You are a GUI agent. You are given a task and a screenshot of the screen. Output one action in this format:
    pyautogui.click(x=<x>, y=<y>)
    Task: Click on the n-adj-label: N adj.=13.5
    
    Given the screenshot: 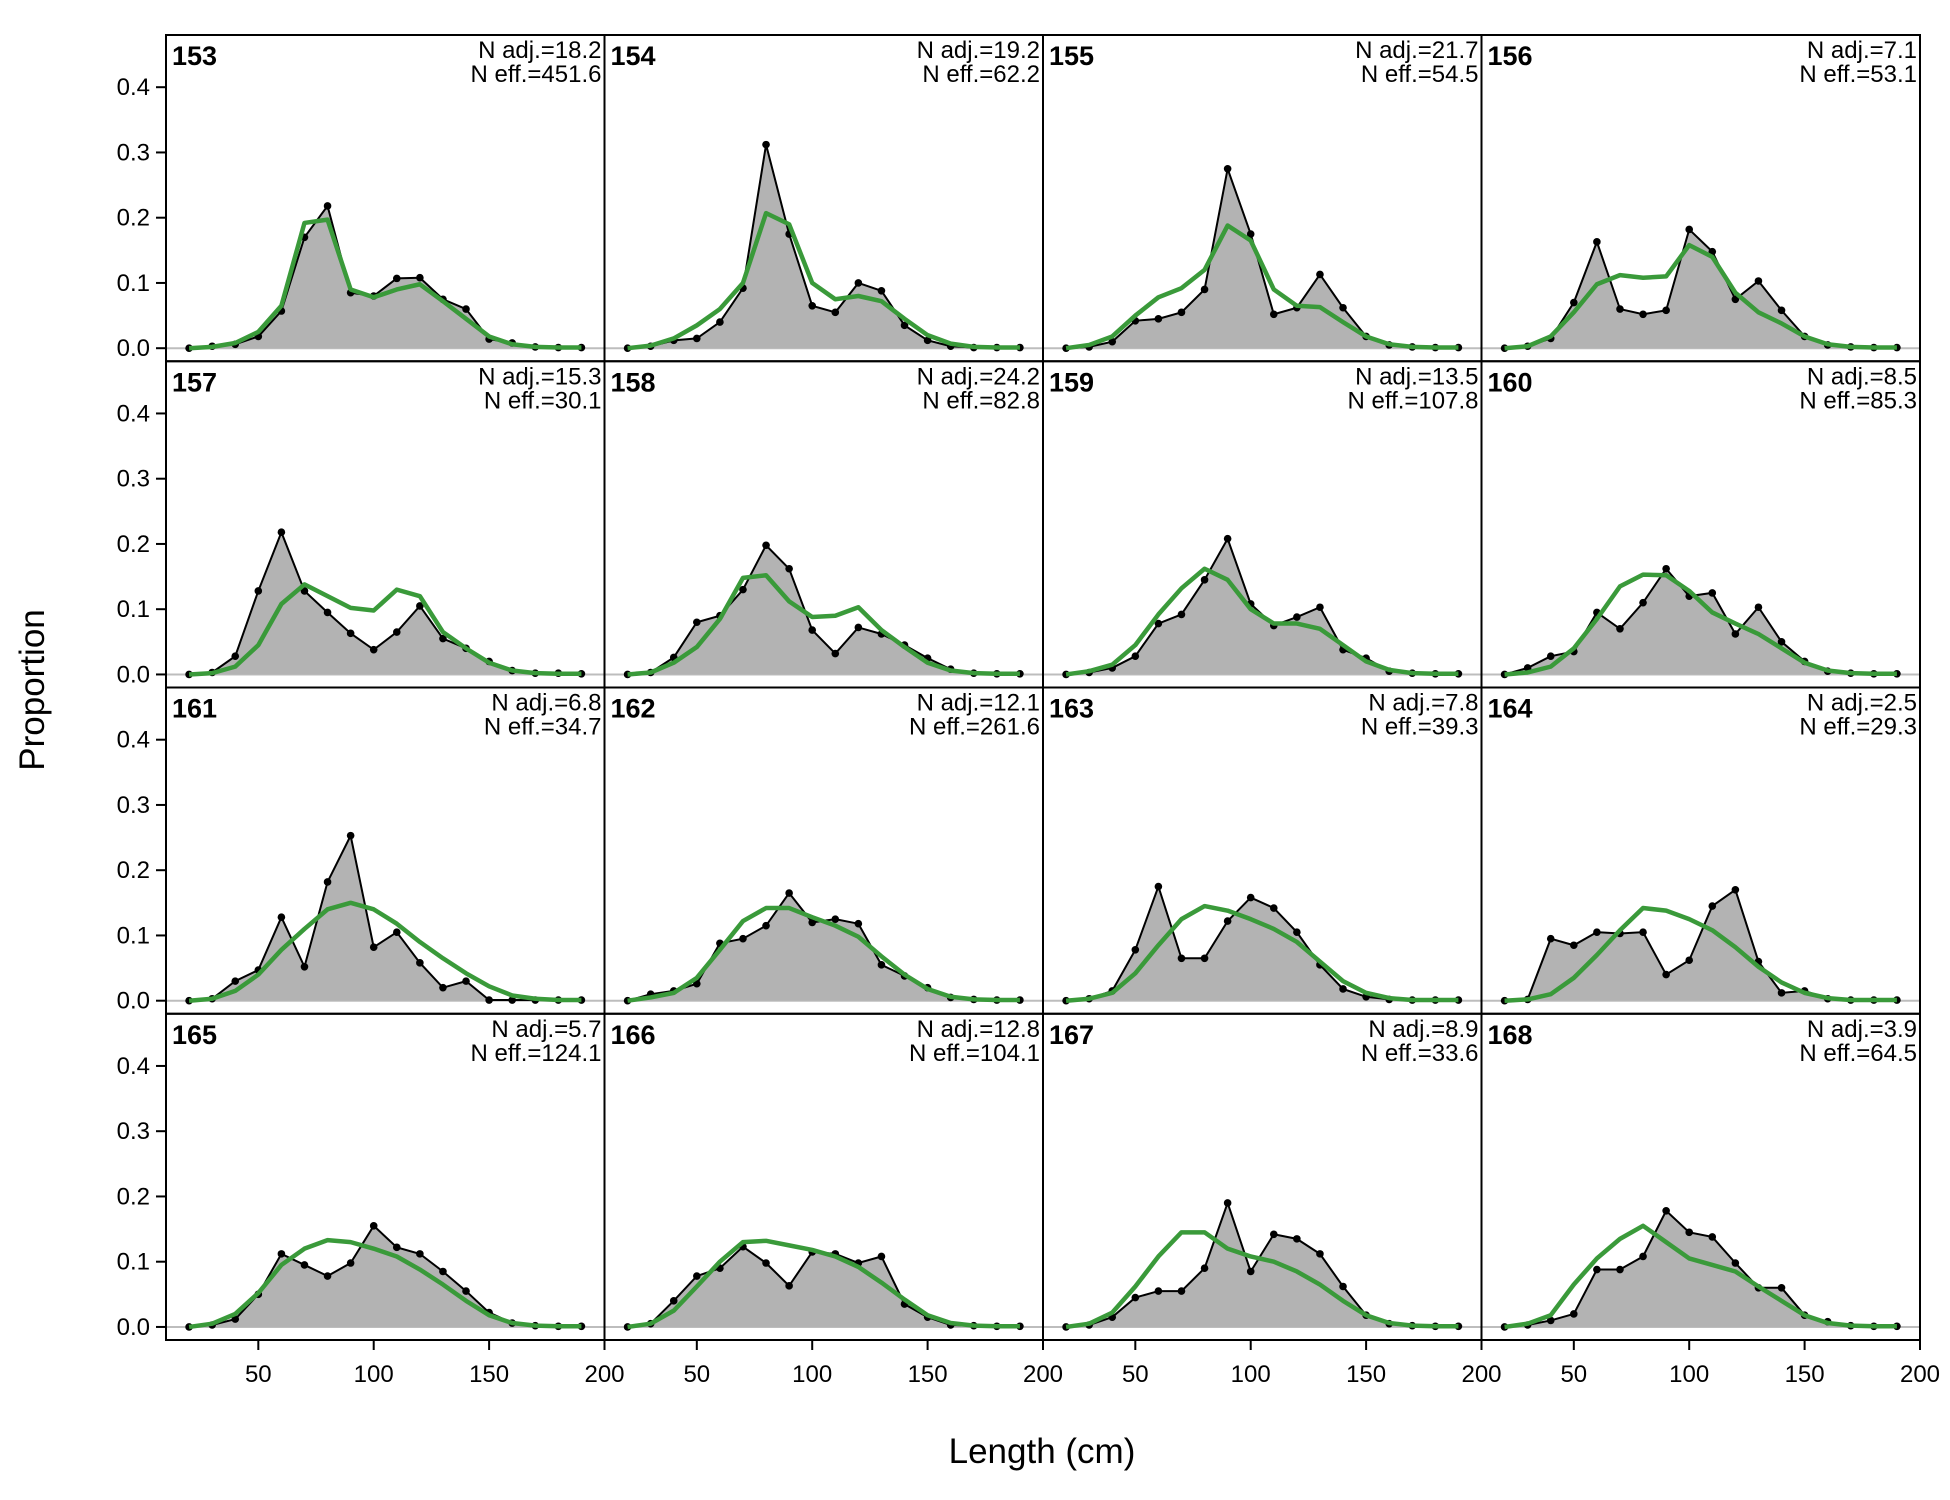 What is the action you would take?
    pyautogui.click(x=1416, y=376)
    